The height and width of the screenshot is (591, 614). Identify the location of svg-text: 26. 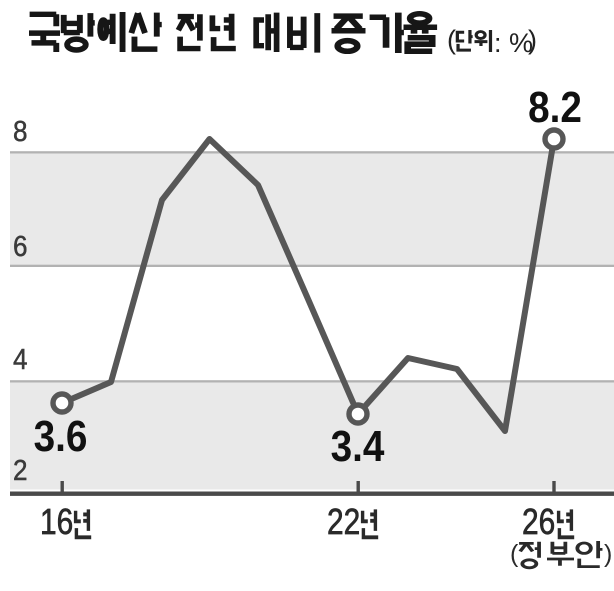
(538, 522).